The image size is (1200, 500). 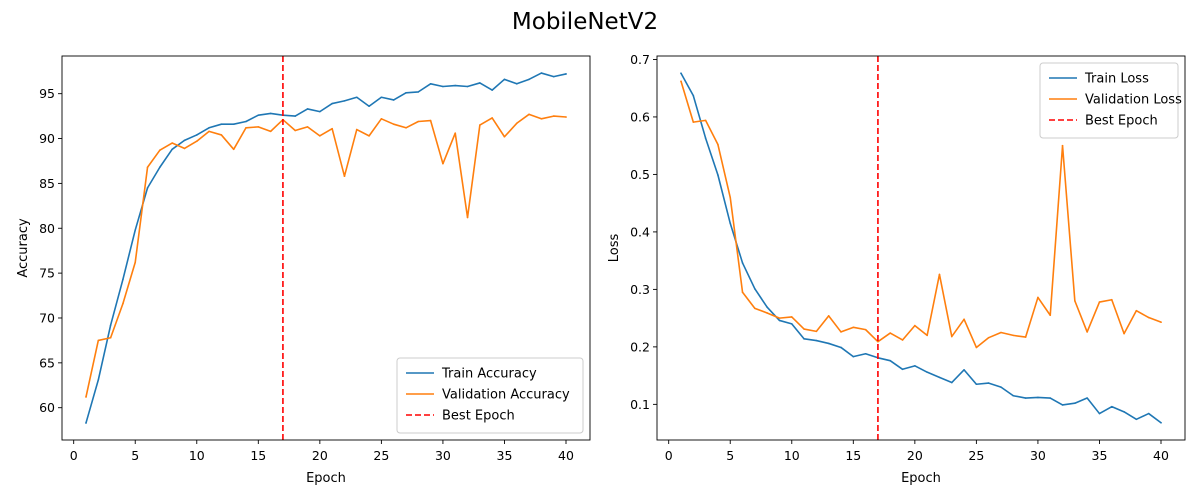 What do you see at coordinates (1133, 100) in the screenshot?
I see `chart-2-legend-label-validation-loss: Validation Loss` at bounding box center [1133, 100].